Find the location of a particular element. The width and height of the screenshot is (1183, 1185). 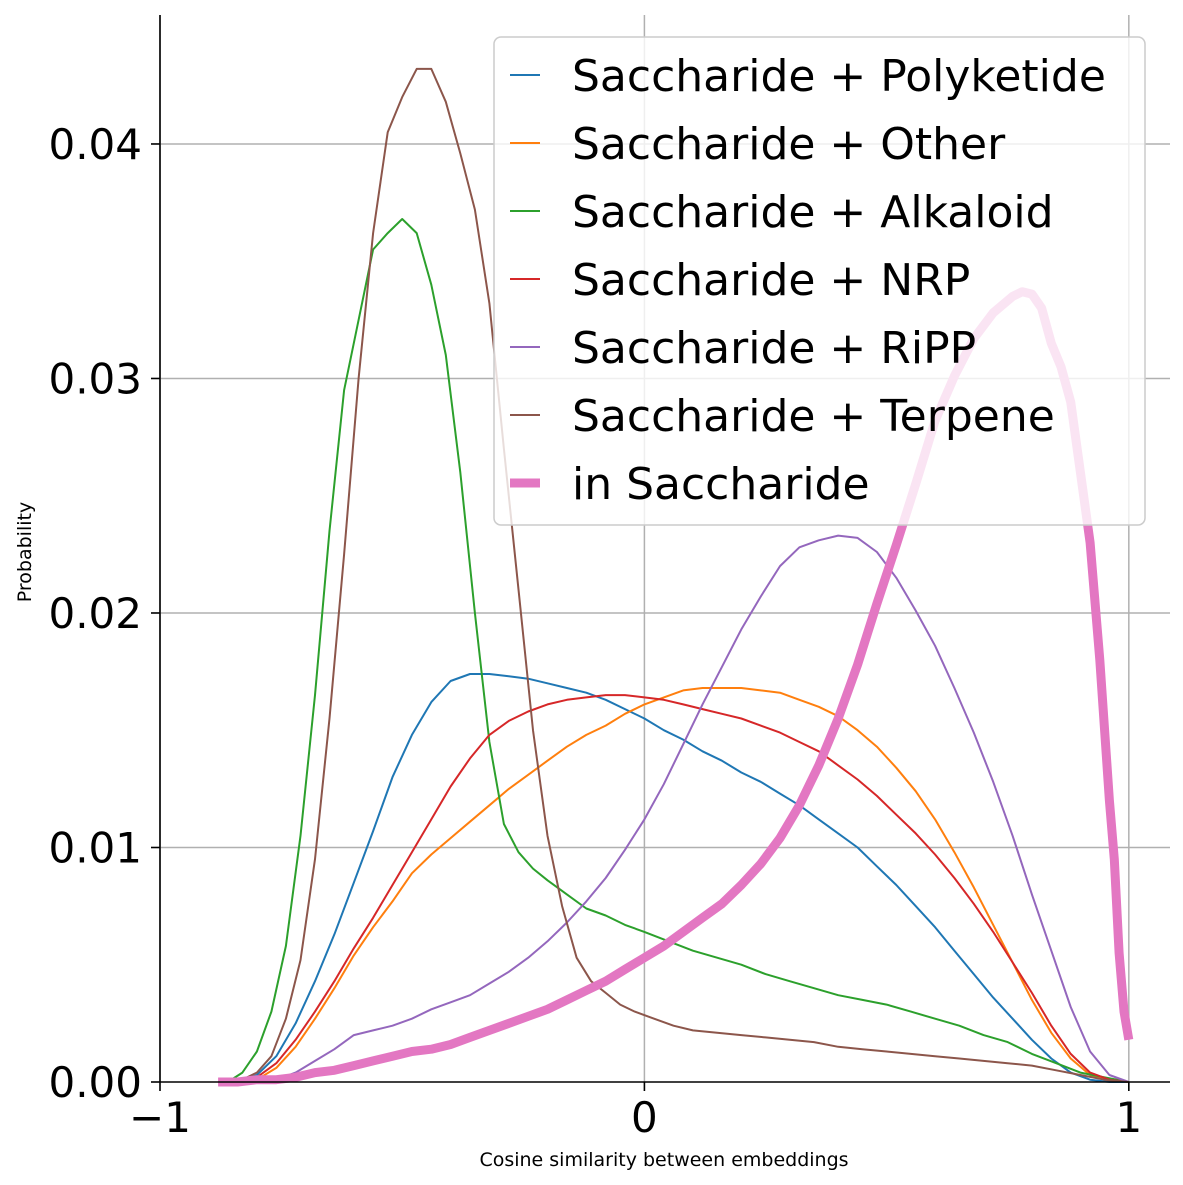

legend-label-in-saccharide: in Saccharide is located at coordinates (721, 484).